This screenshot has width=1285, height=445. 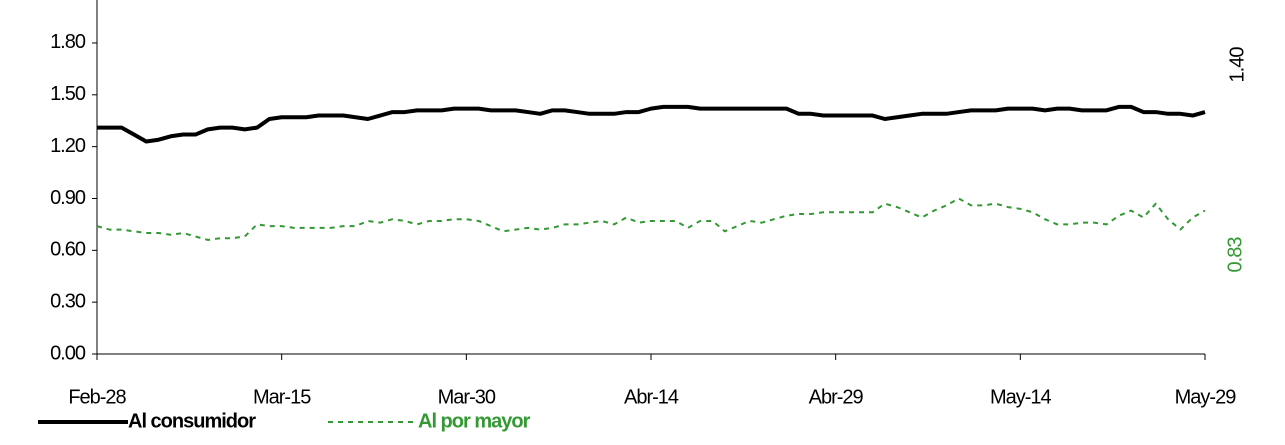 What do you see at coordinates (1206, 397) in the screenshot?
I see `x-tick-label: May-29` at bounding box center [1206, 397].